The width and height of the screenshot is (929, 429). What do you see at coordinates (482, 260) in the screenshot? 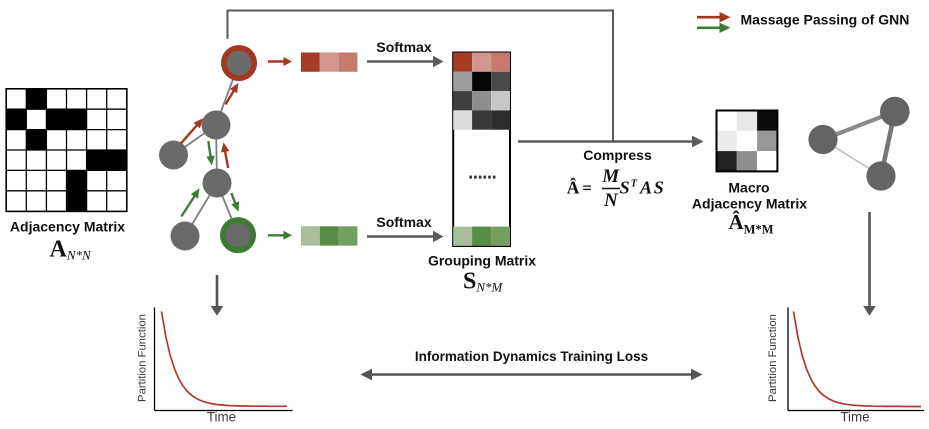
I see `svg-text: Grouping Matrix` at bounding box center [482, 260].